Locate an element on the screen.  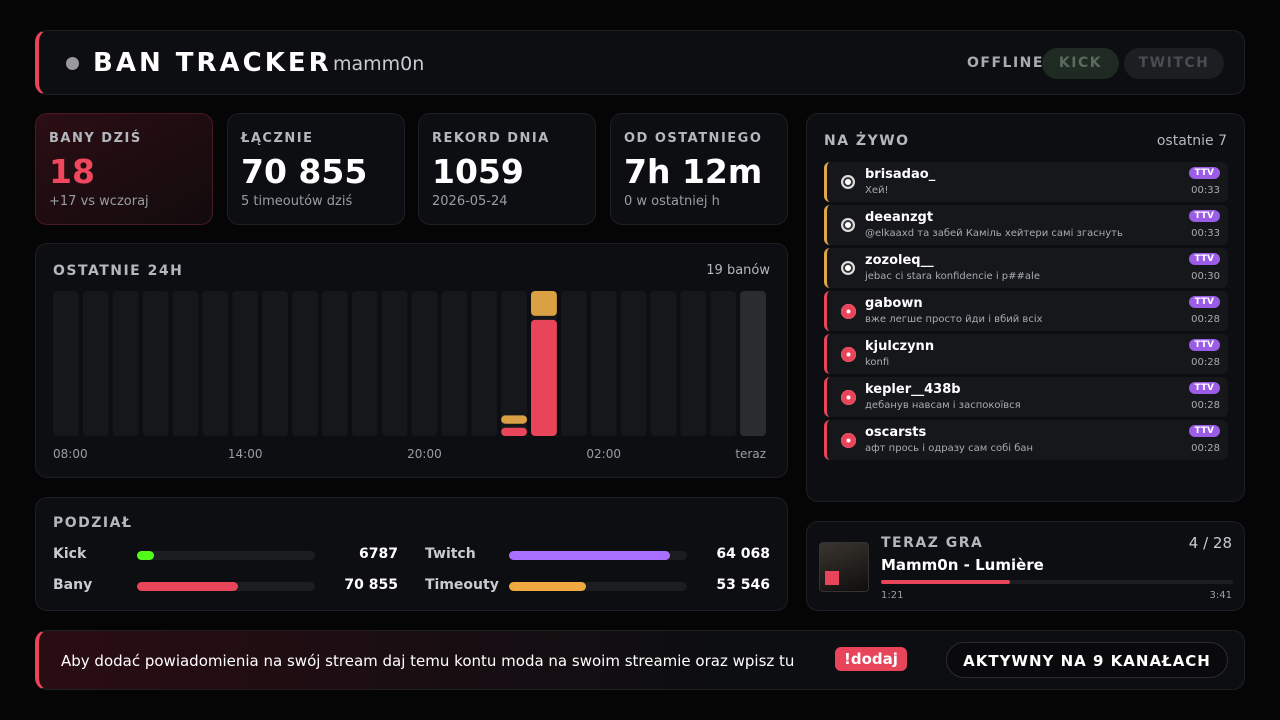
event-time: 00:33 is located at coordinates (1205, 233).